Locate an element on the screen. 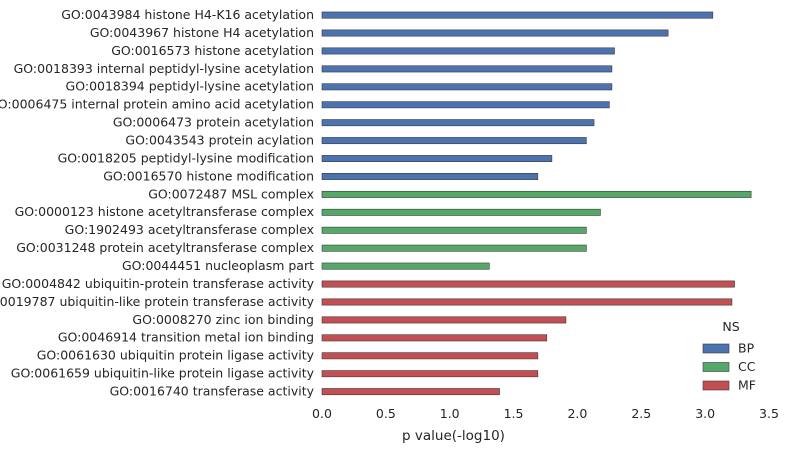  x-tick-label: 3.5 is located at coordinates (769, 413).